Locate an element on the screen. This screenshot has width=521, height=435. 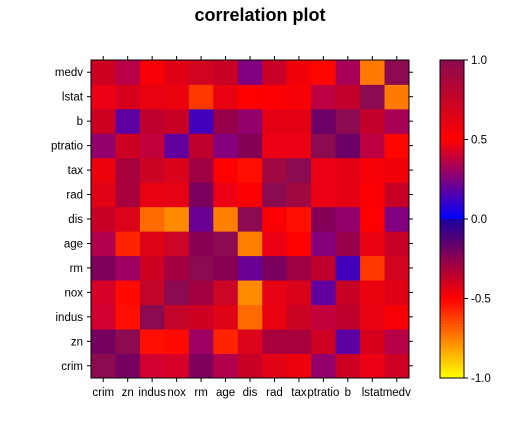
heatmap-cell-b-ptratio is located at coordinates (348, 146).